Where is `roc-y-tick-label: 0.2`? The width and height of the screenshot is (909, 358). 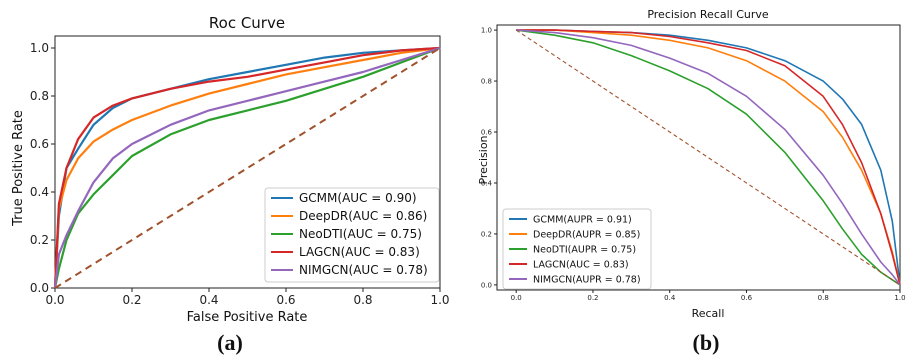 roc-y-tick-label: 0.2 is located at coordinates (39, 240).